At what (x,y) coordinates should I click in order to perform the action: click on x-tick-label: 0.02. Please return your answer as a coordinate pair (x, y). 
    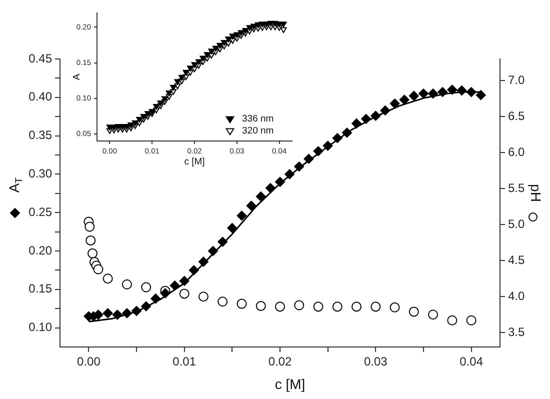
    Looking at the image, I should click on (280, 361).